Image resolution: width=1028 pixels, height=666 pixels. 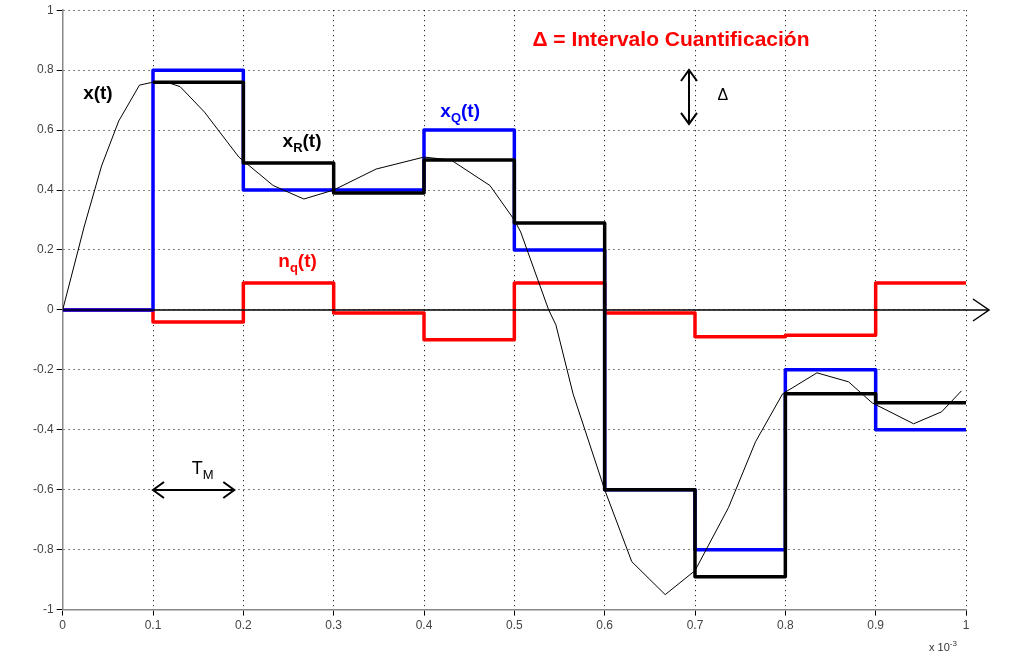 I want to click on y-tick-label: 0.2, so click(x=45, y=249).